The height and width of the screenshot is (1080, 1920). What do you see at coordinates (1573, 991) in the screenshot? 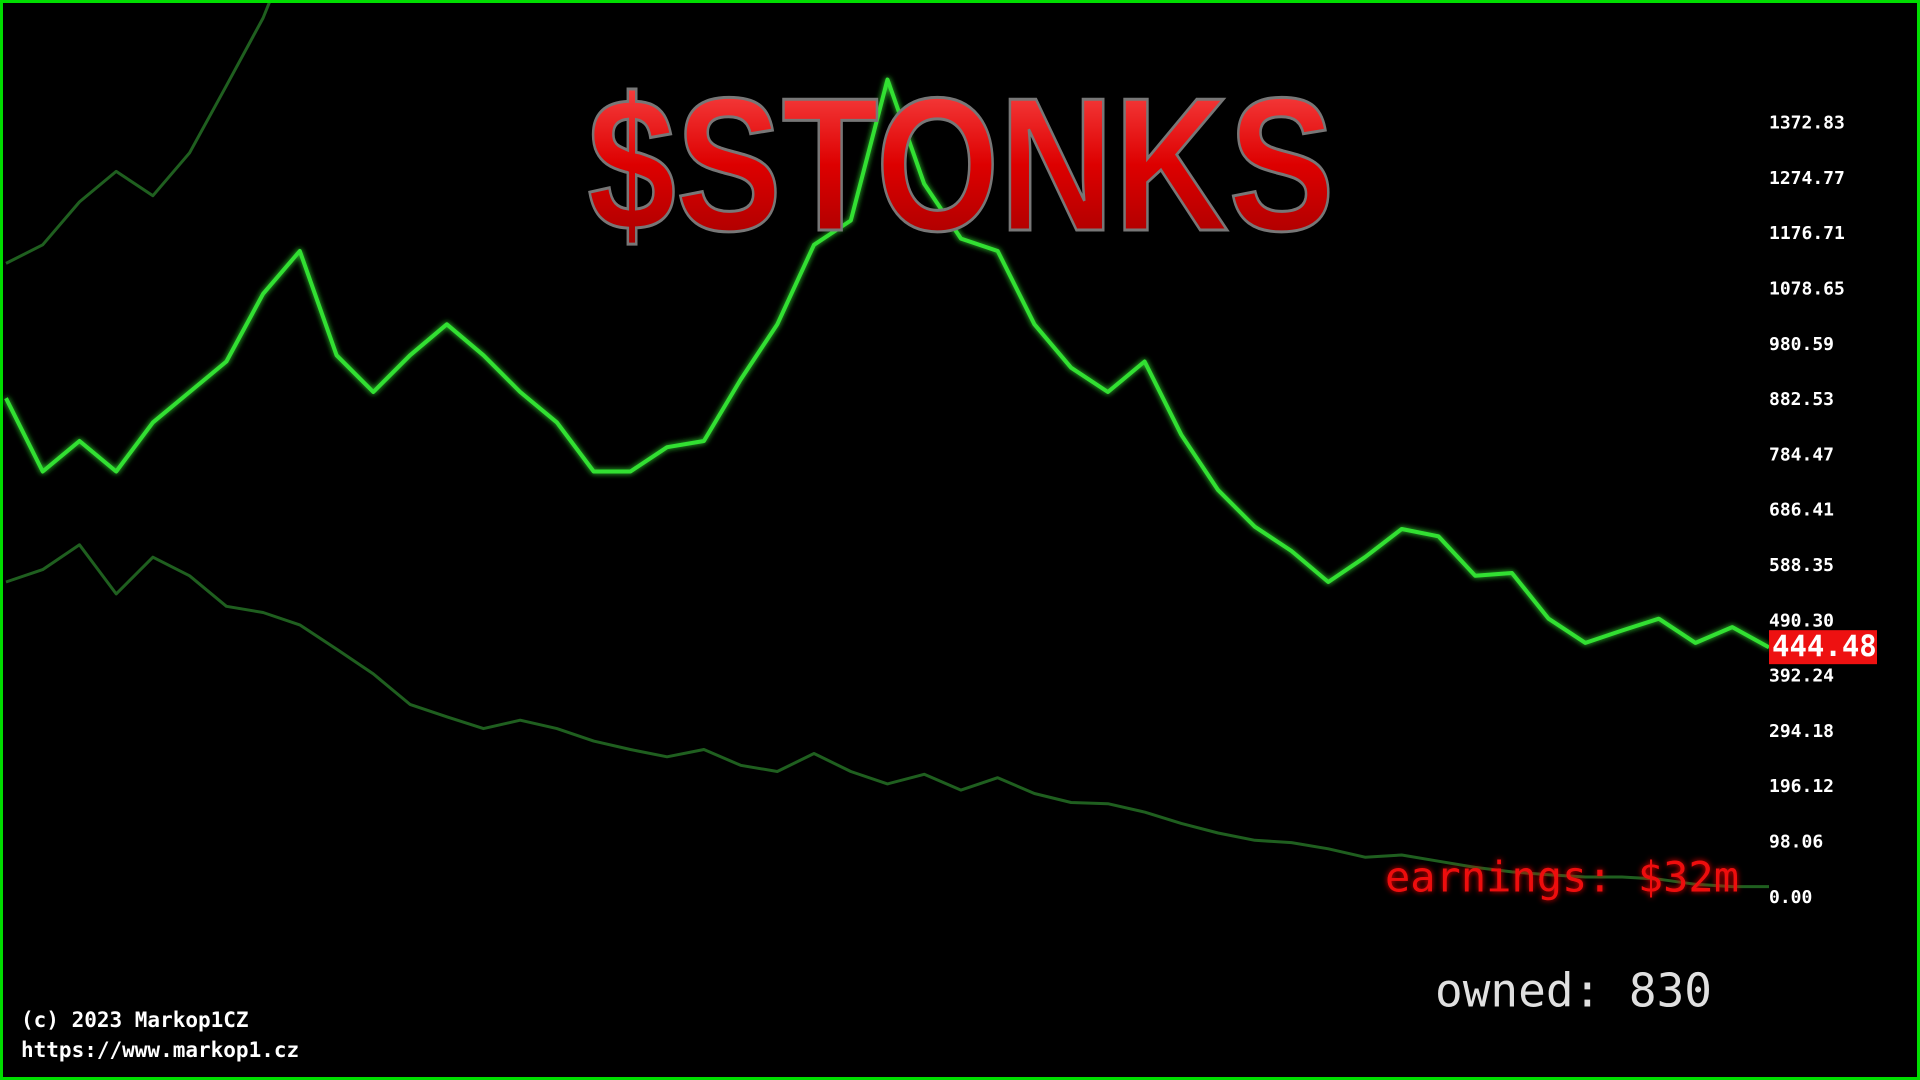
I see `owned: owned: 830` at bounding box center [1573, 991].